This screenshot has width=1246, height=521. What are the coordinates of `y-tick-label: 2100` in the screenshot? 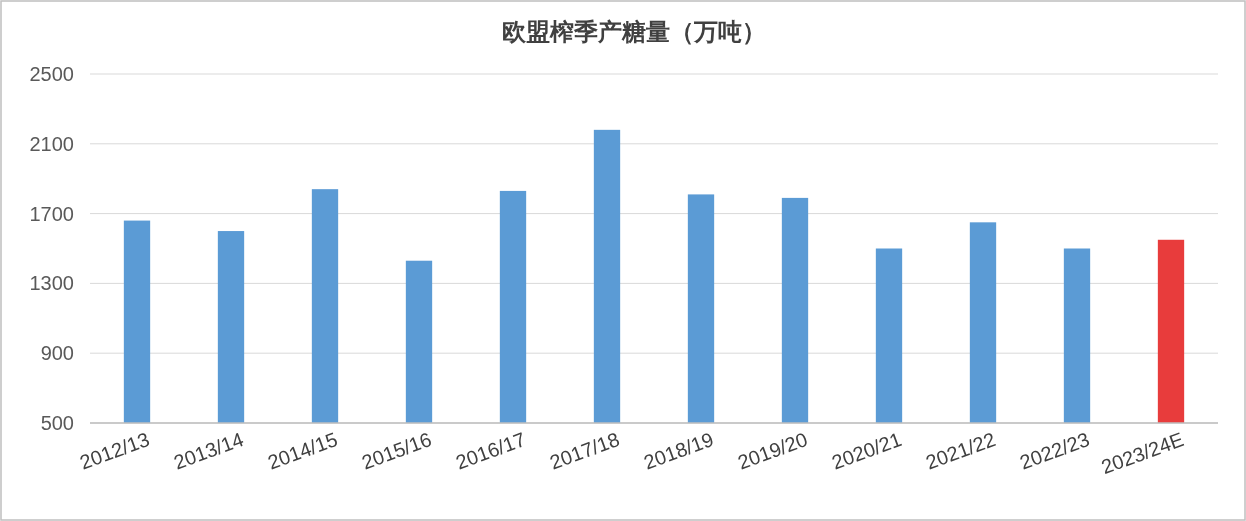 It's located at (51, 143).